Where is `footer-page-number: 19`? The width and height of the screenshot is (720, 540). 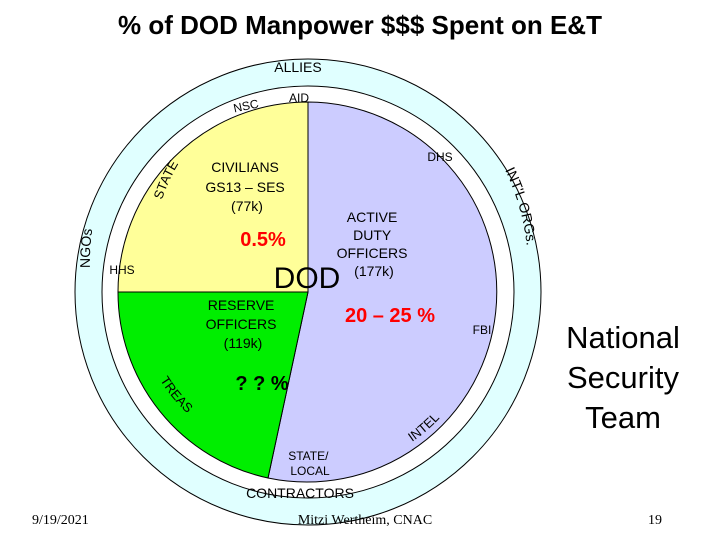
footer-page-number: 19 is located at coordinates (655, 520).